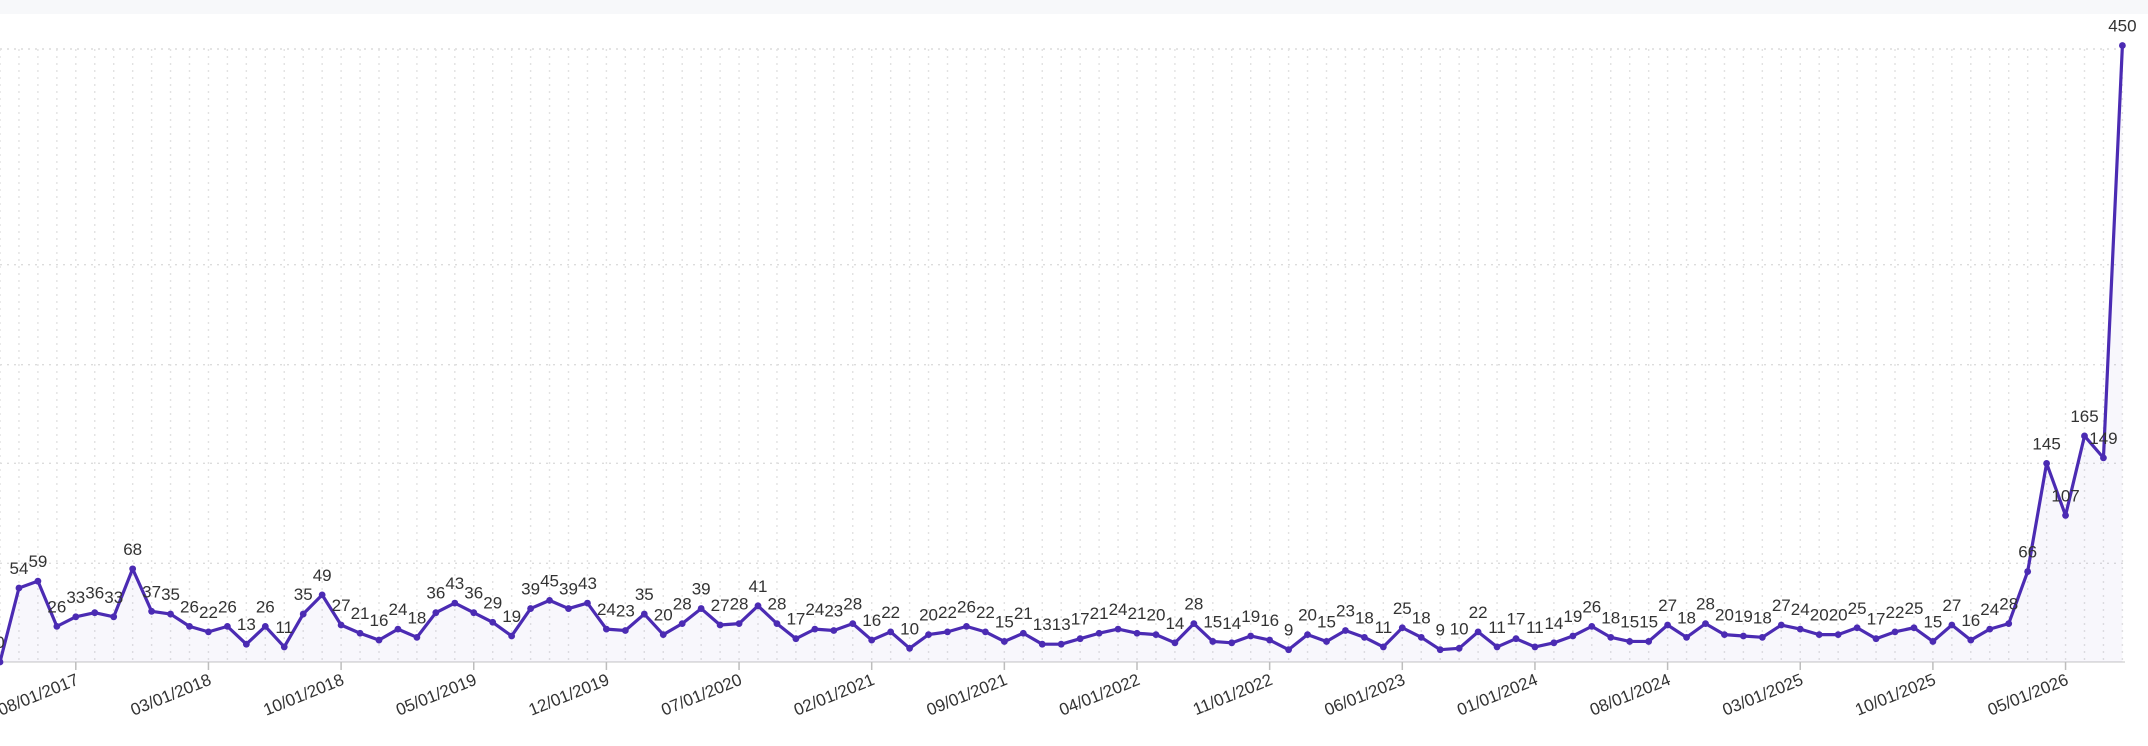 The height and width of the screenshot is (746, 2148). I want to click on data-label: 18, so click(1610, 617).